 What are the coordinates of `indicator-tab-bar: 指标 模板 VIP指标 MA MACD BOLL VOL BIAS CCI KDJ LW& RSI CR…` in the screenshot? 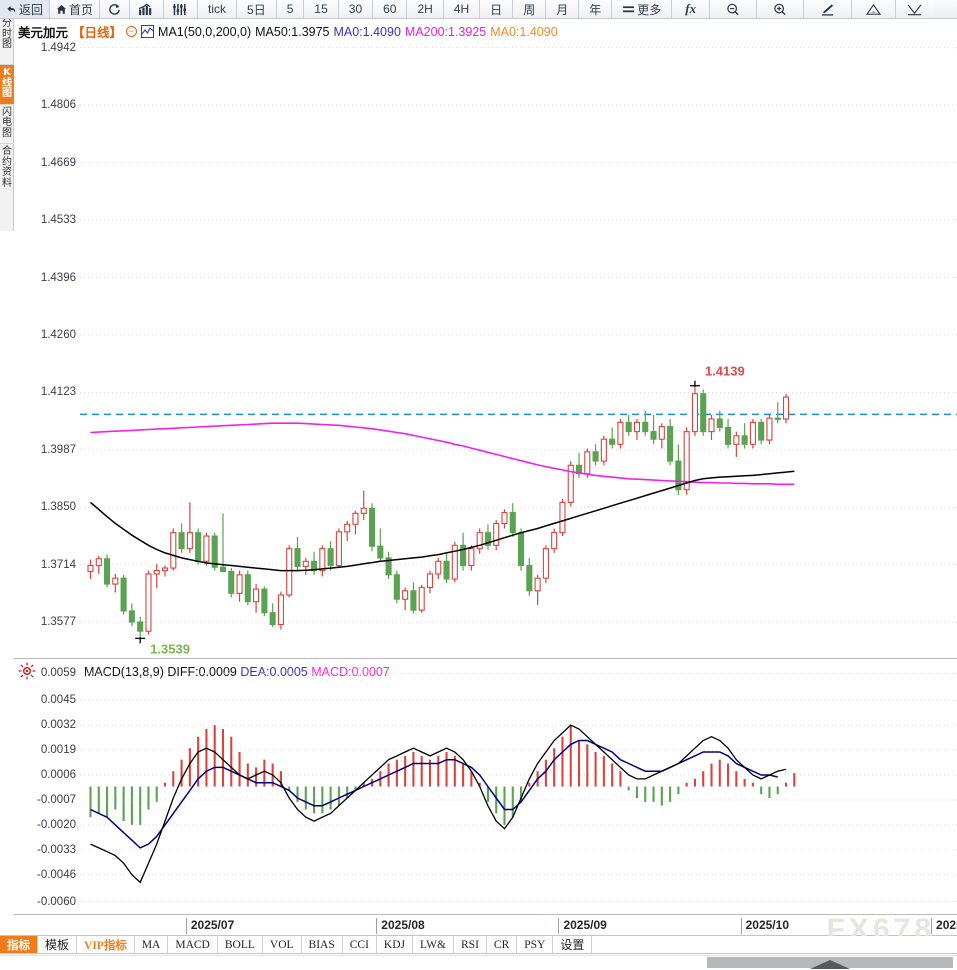 It's located at (478, 945).